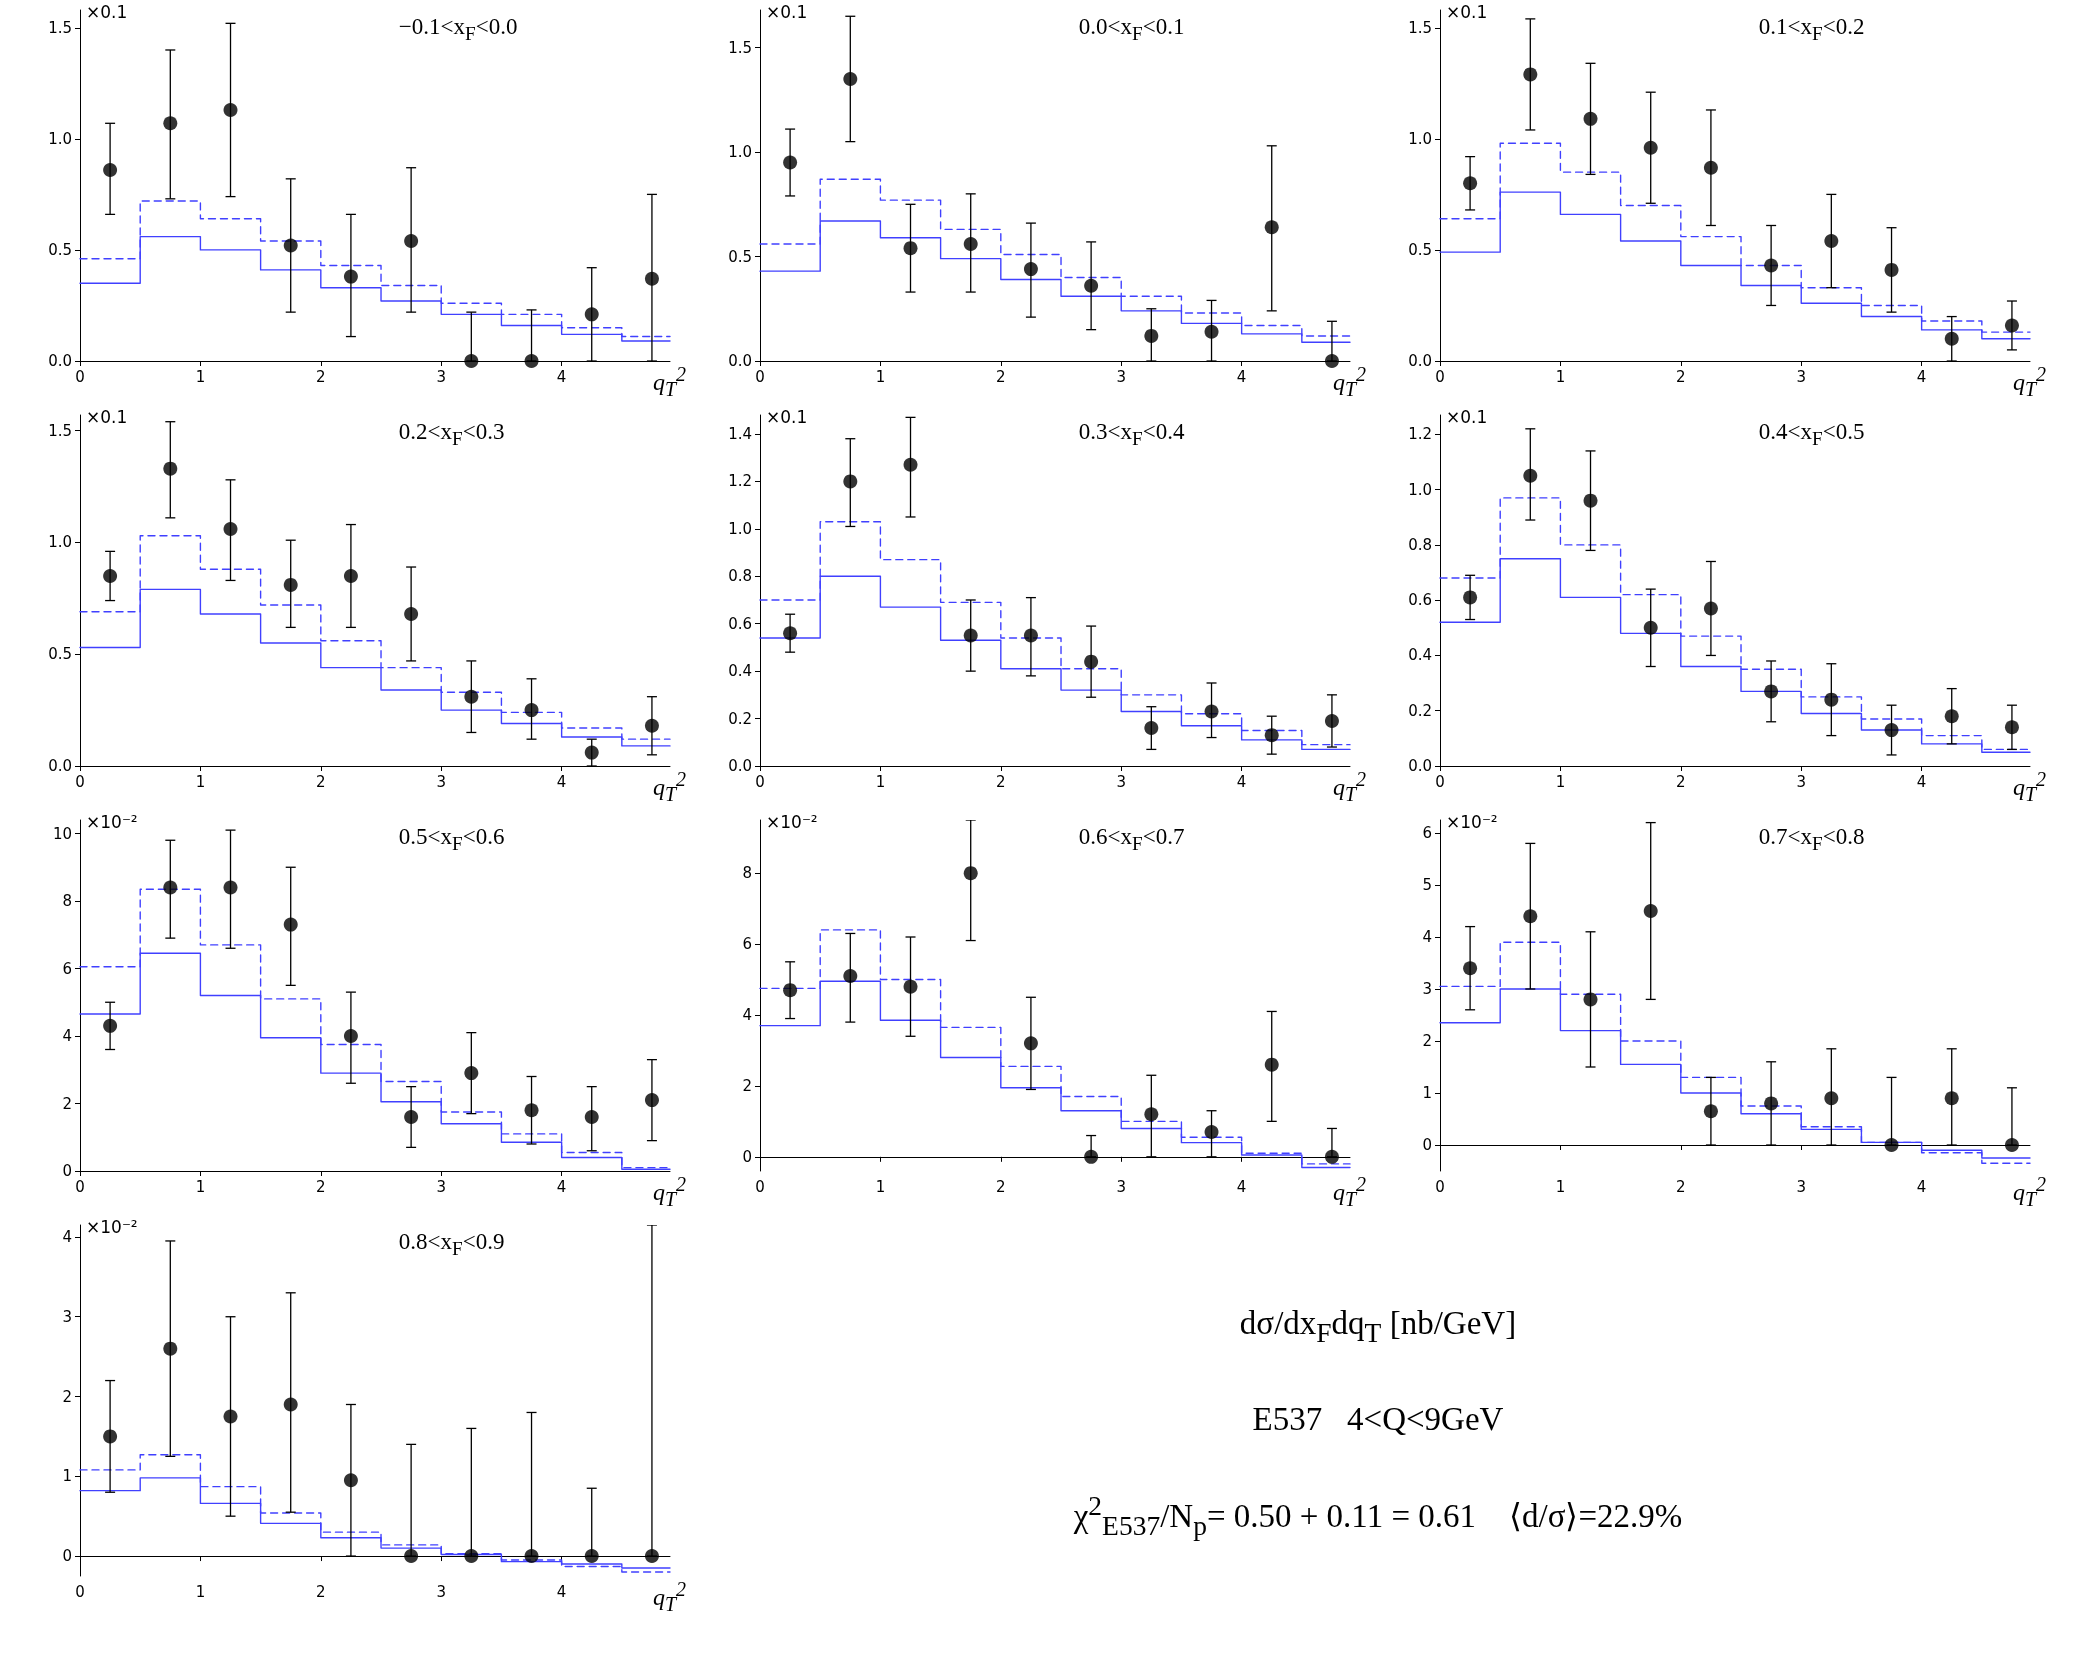 Image resolution: width=2084 pixels, height=1661 pixels. Describe the element at coordinates (1378, 1327) in the screenshot. I see `text: dσ/dx$_{F}$dq$_{T}$ [nb/GeV]` at that location.